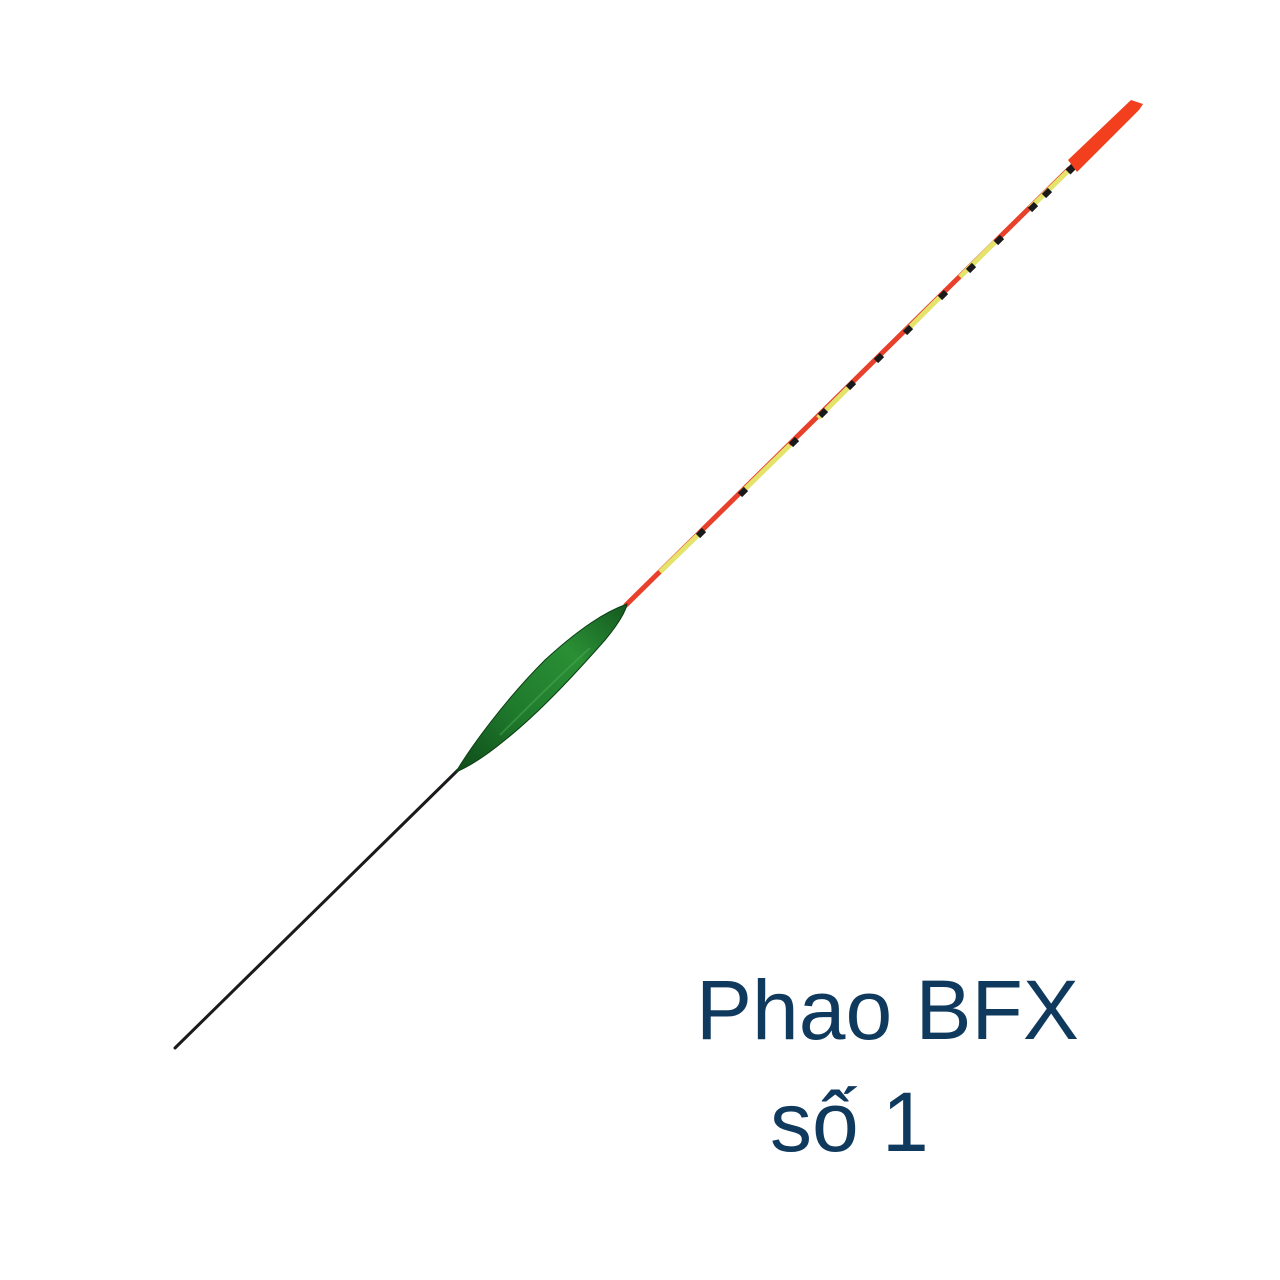 The image size is (1280, 1280). Describe the element at coordinates (1105, 136) in the screenshot. I see `float-tip` at that location.